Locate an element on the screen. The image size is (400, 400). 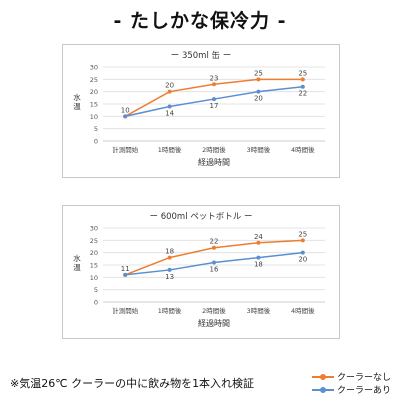
page-title: - たしかな保冷力 - is located at coordinates (200, 21).